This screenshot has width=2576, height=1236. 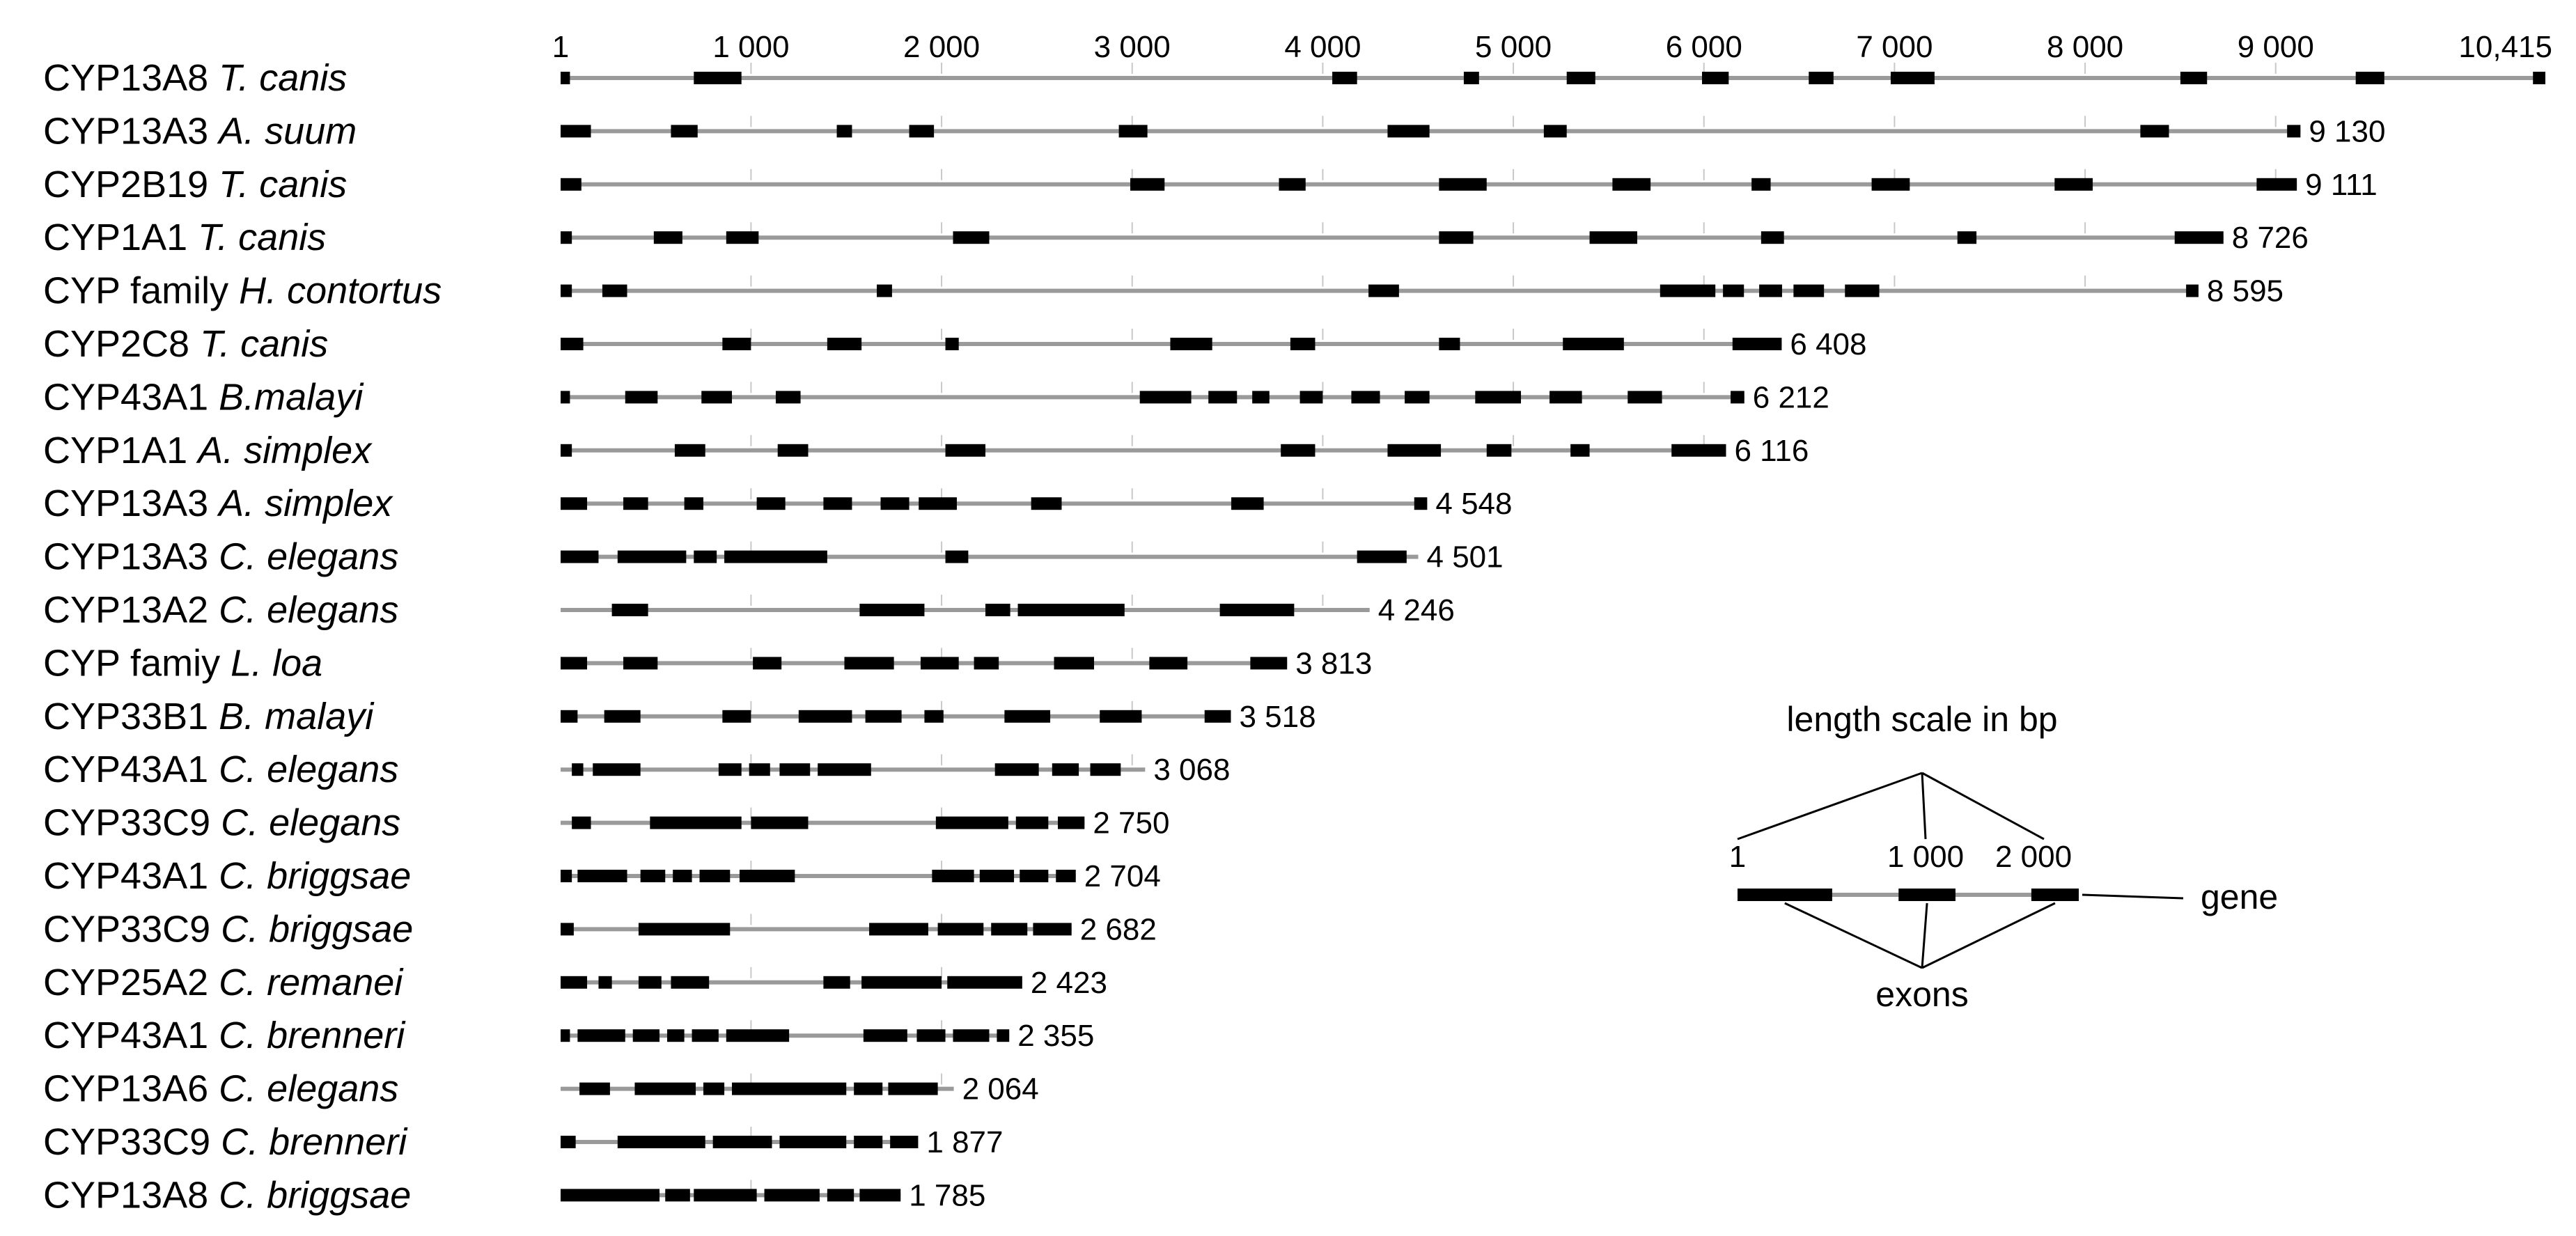 What do you see at coordinates (228, 929) in the screenshot?
I see `gene-label: CYP33C9 C. briggsae` at bounding box center [228, 929].